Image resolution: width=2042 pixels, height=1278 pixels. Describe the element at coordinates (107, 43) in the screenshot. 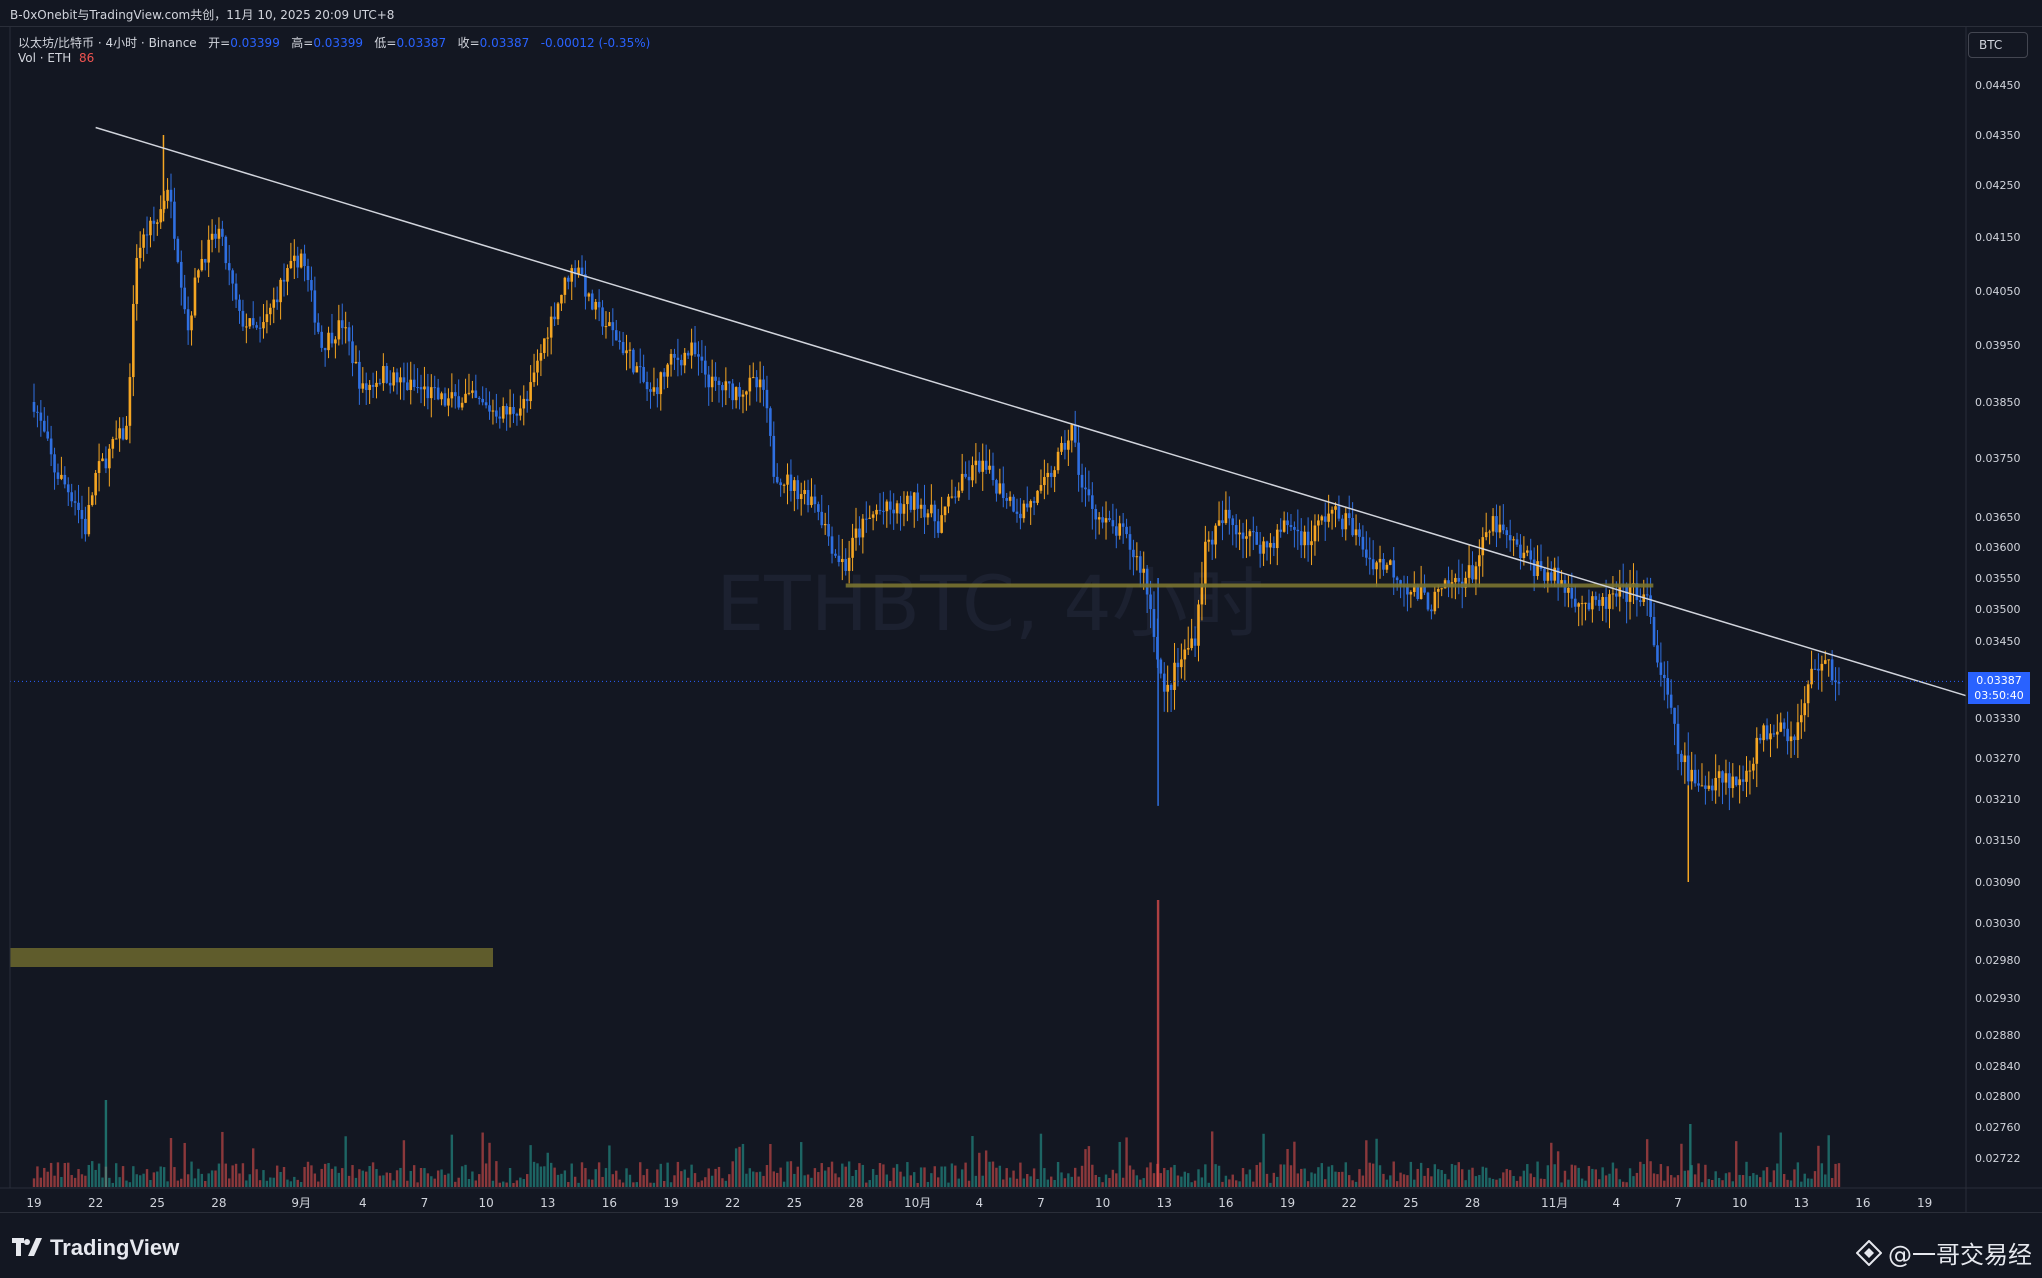

I see `symbol-label: 以太坊/比特币 · 4小时 · Binance` at that location.